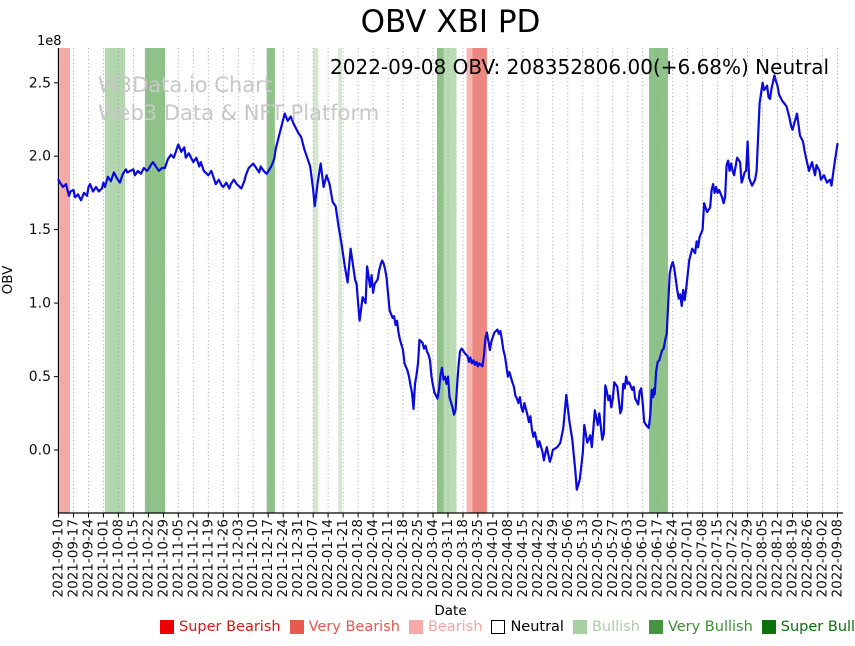 This screenshot has height=646, width=855. I want to click on legend-item-bearish: Bearish, so click(445, 627).